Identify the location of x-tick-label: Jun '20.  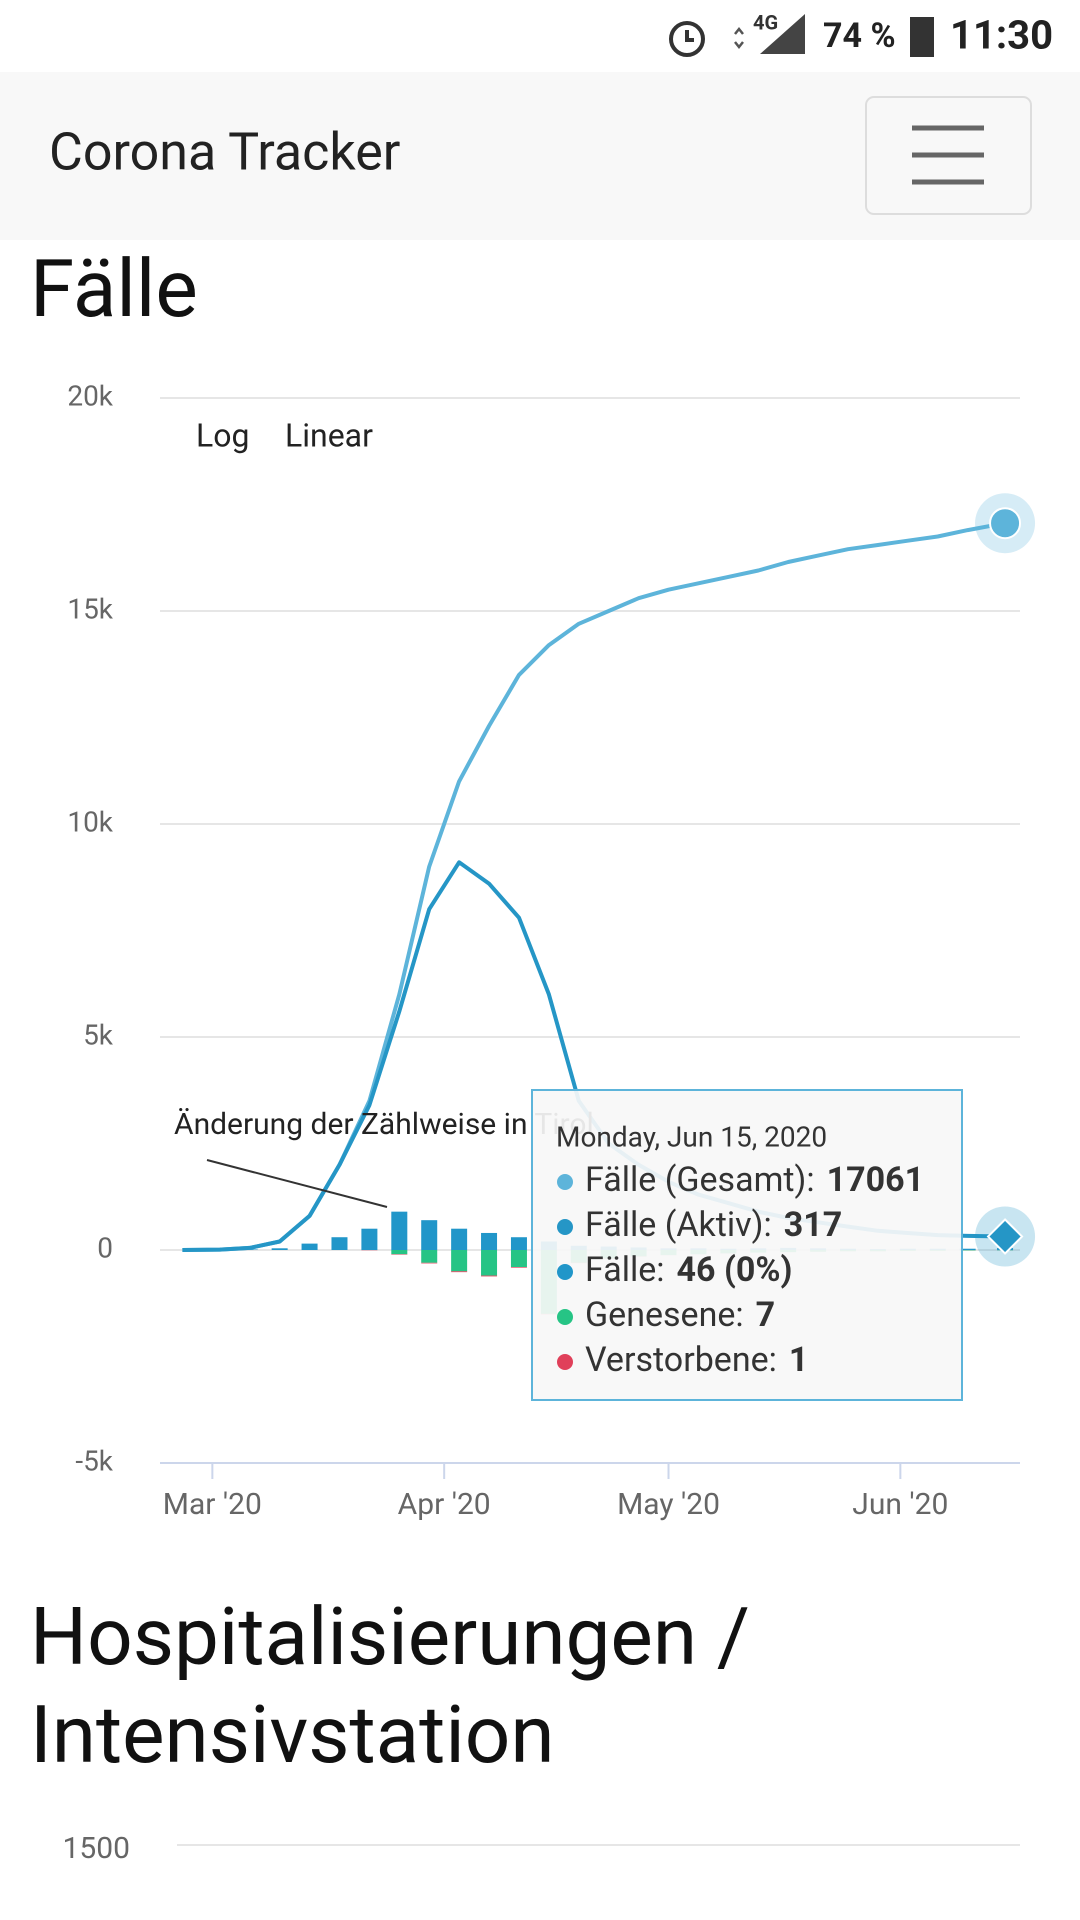
(900, 1504).